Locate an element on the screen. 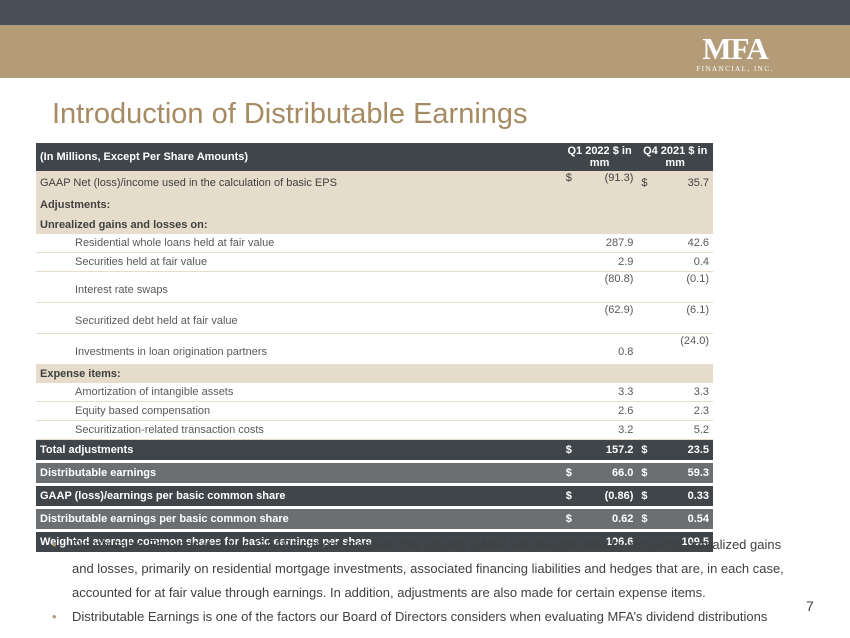 This screenshot has width=850, height=638. header-col-q4-2021: Q4 2021 $ in mm is located at coordinates (675, 157).